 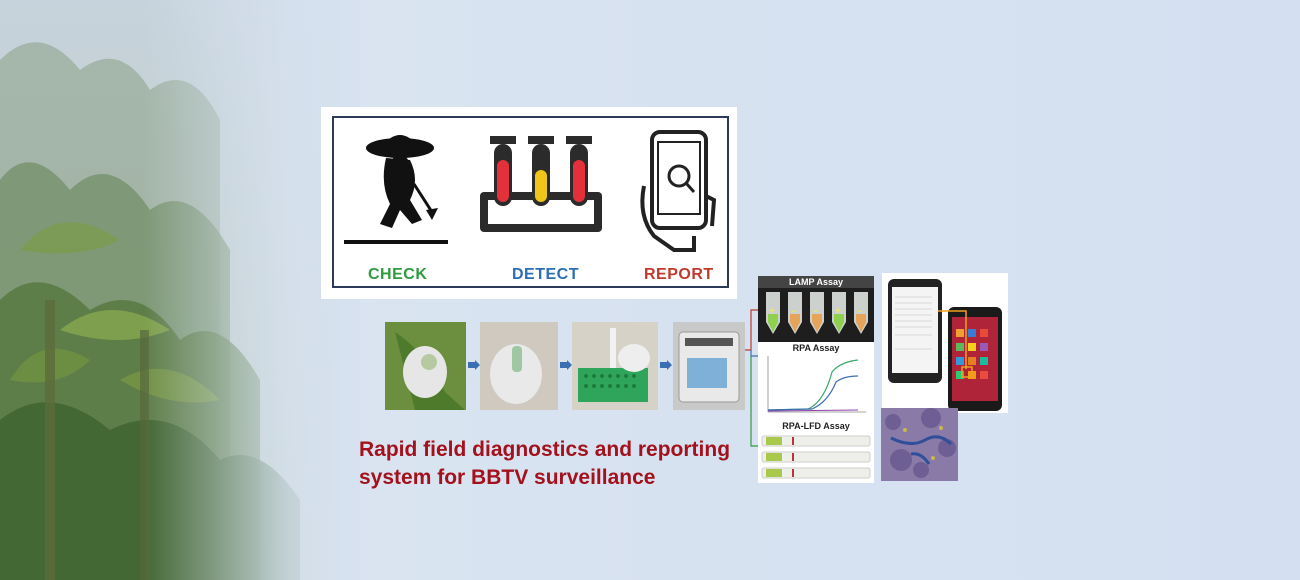 I want to click on caption-line-2: system for BBTV surveillance, so click(x=507, y=477).